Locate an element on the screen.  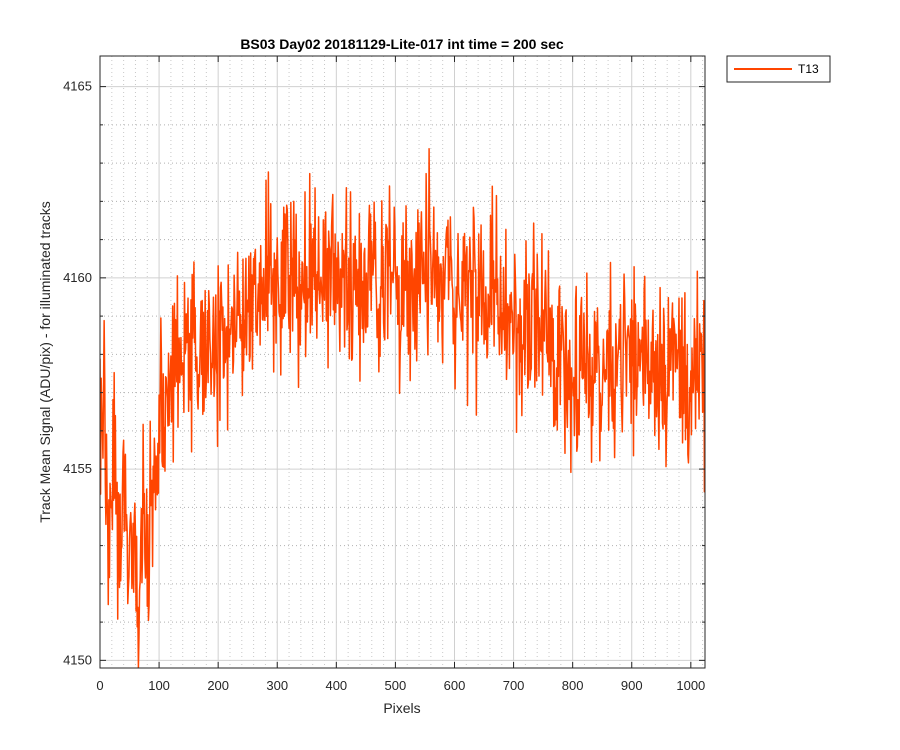
y-tick-label: 4165 is located at coordinates (77, 86).